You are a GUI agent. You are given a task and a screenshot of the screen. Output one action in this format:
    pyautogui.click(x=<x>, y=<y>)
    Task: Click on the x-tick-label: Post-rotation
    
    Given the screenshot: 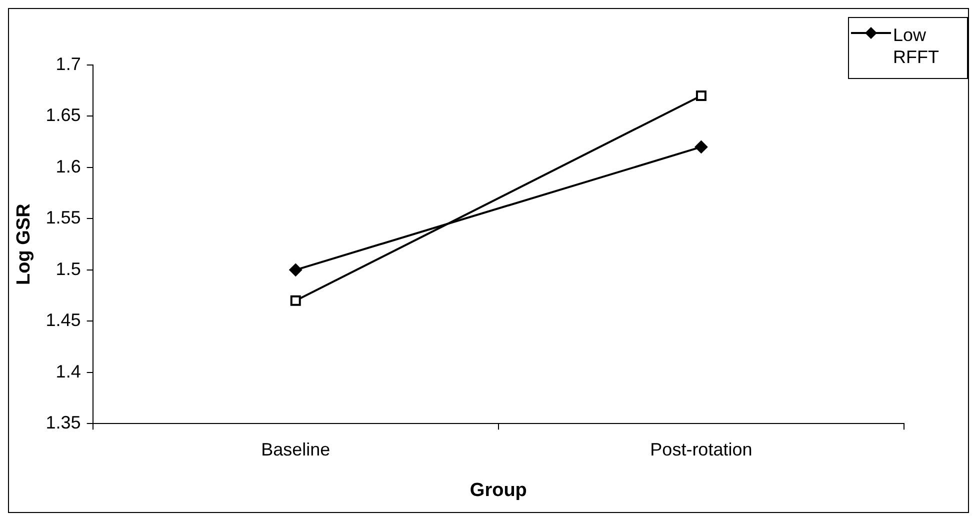 What is the action you would take?
    pyautogui.click(x=701, y=449)
    